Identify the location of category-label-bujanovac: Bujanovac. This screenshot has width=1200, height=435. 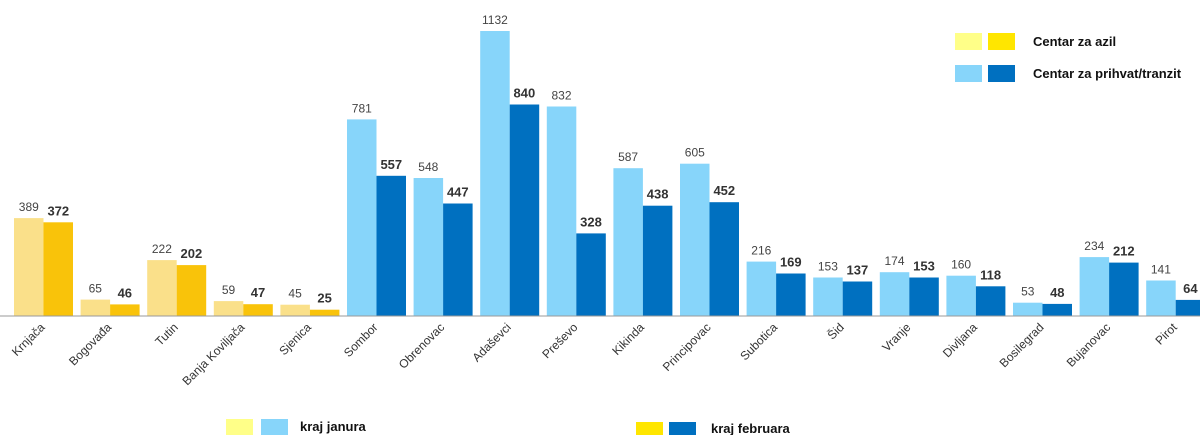
(1089, 345).